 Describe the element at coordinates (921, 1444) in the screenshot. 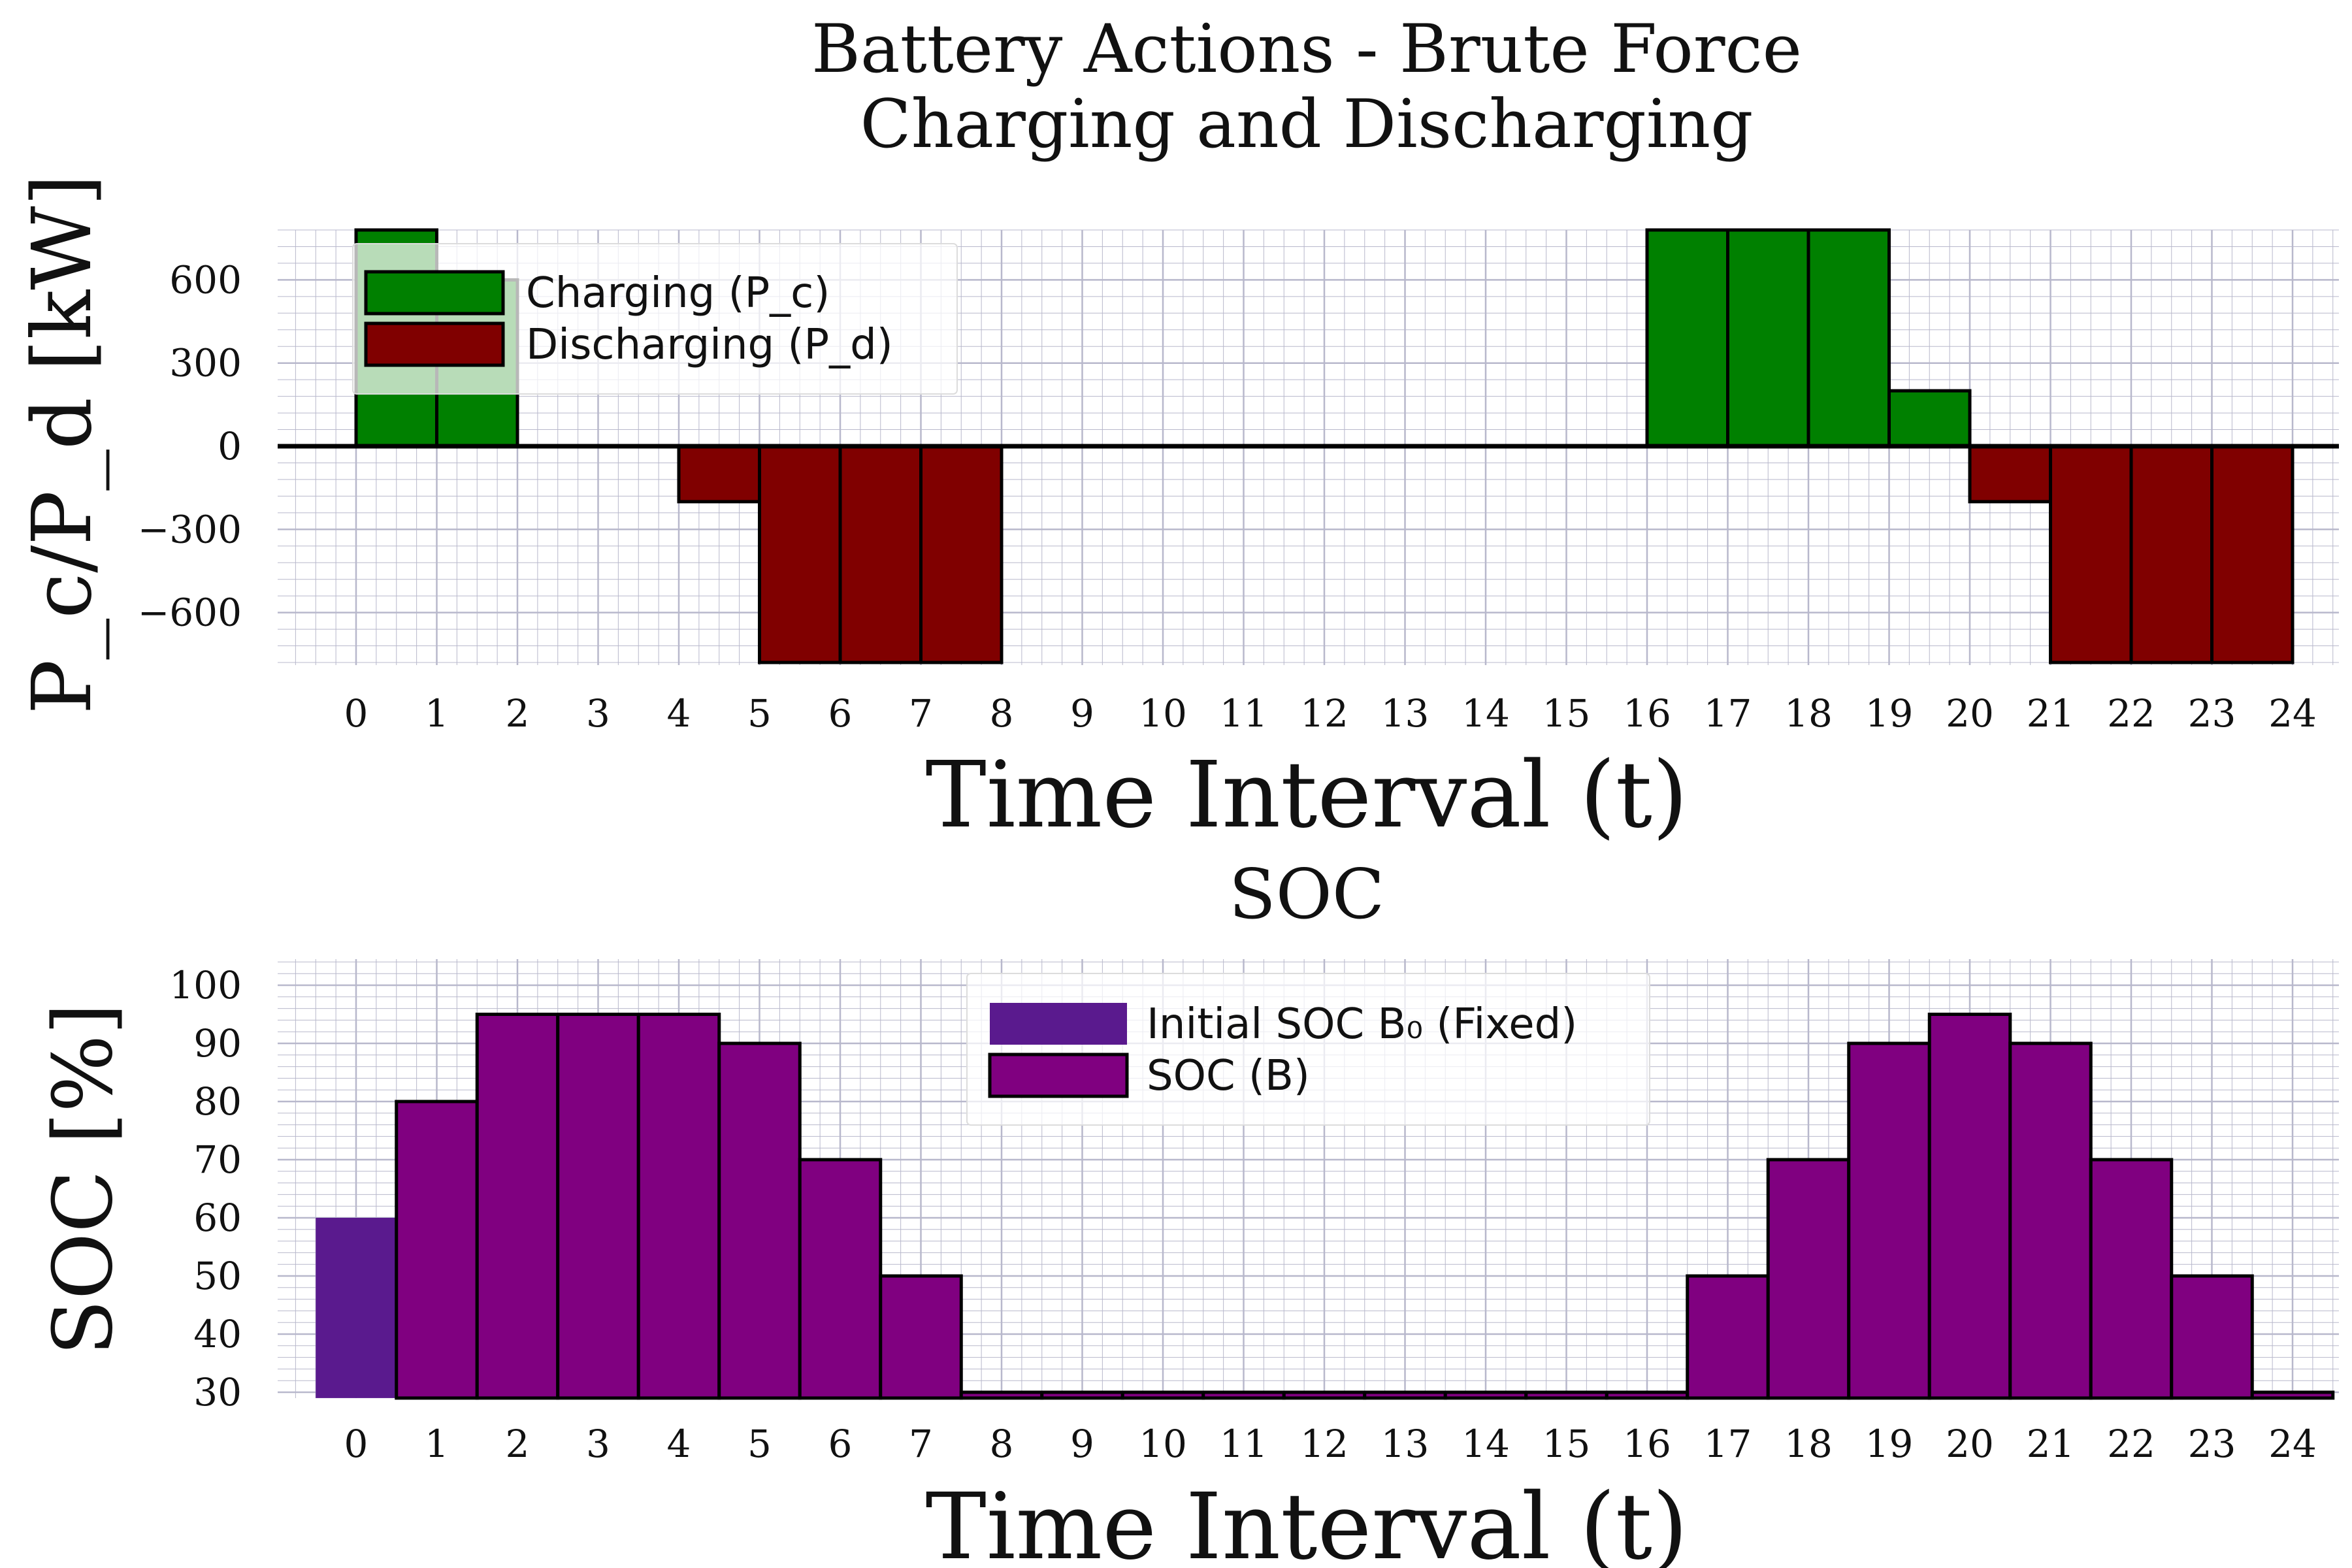

I see `x-tick-label: 7` at that location.